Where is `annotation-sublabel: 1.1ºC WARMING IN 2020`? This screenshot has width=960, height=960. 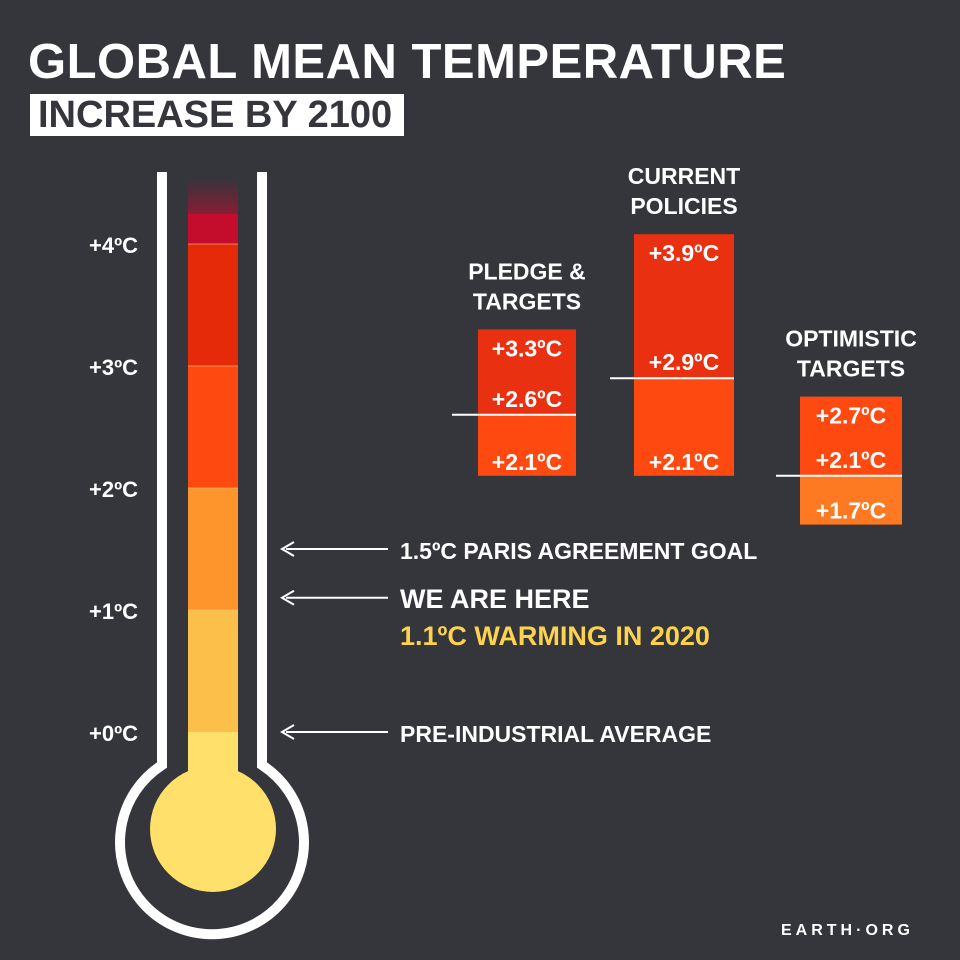
annotation-sublabel: 1.1ºC WARMING IN 2020 is located at coordinates (555, 636).